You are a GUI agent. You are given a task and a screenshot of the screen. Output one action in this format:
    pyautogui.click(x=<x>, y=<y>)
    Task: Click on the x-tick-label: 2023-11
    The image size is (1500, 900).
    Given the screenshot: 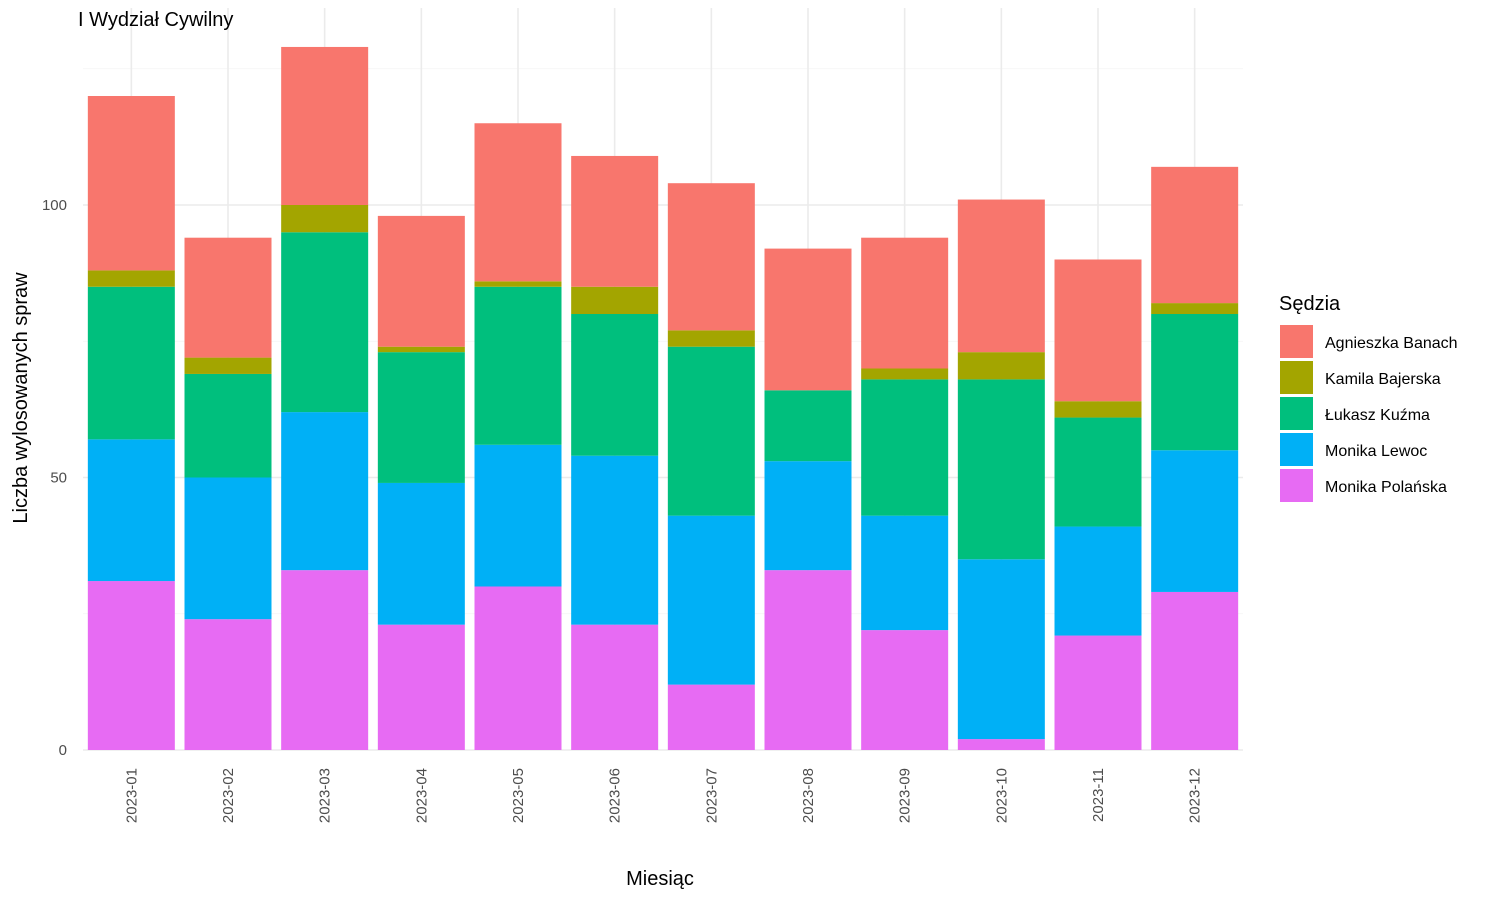 What is the action you would take?
    pyautogui.click(x=1098, y=795)
    